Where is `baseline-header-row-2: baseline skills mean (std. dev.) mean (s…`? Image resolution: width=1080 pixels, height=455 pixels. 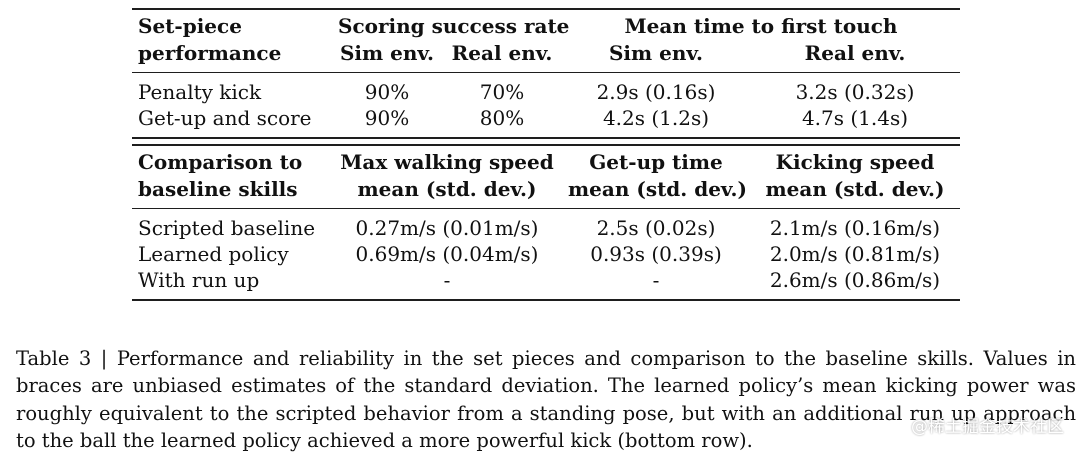
baseline-header-row-2: baseline skills mean (std. dev.) mean (s… is located at coordinates (546, 192).